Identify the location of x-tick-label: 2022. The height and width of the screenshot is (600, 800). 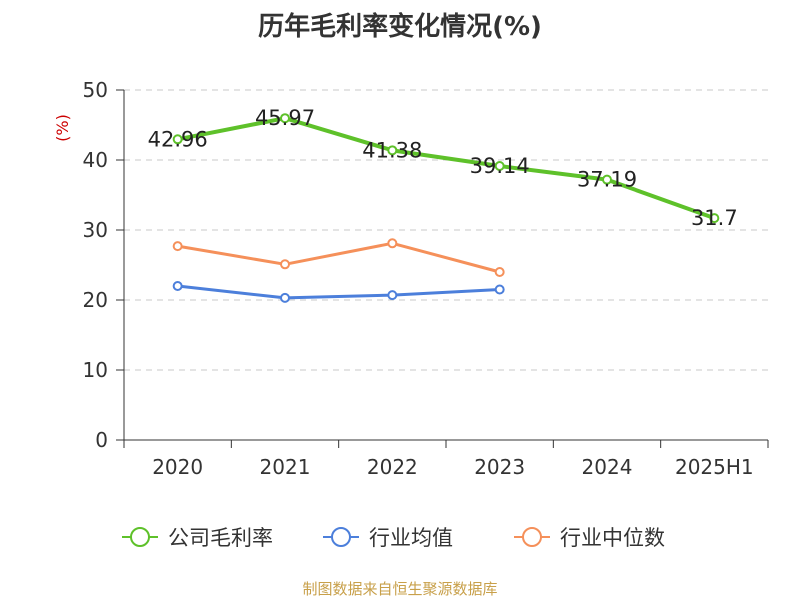
(392, 467).